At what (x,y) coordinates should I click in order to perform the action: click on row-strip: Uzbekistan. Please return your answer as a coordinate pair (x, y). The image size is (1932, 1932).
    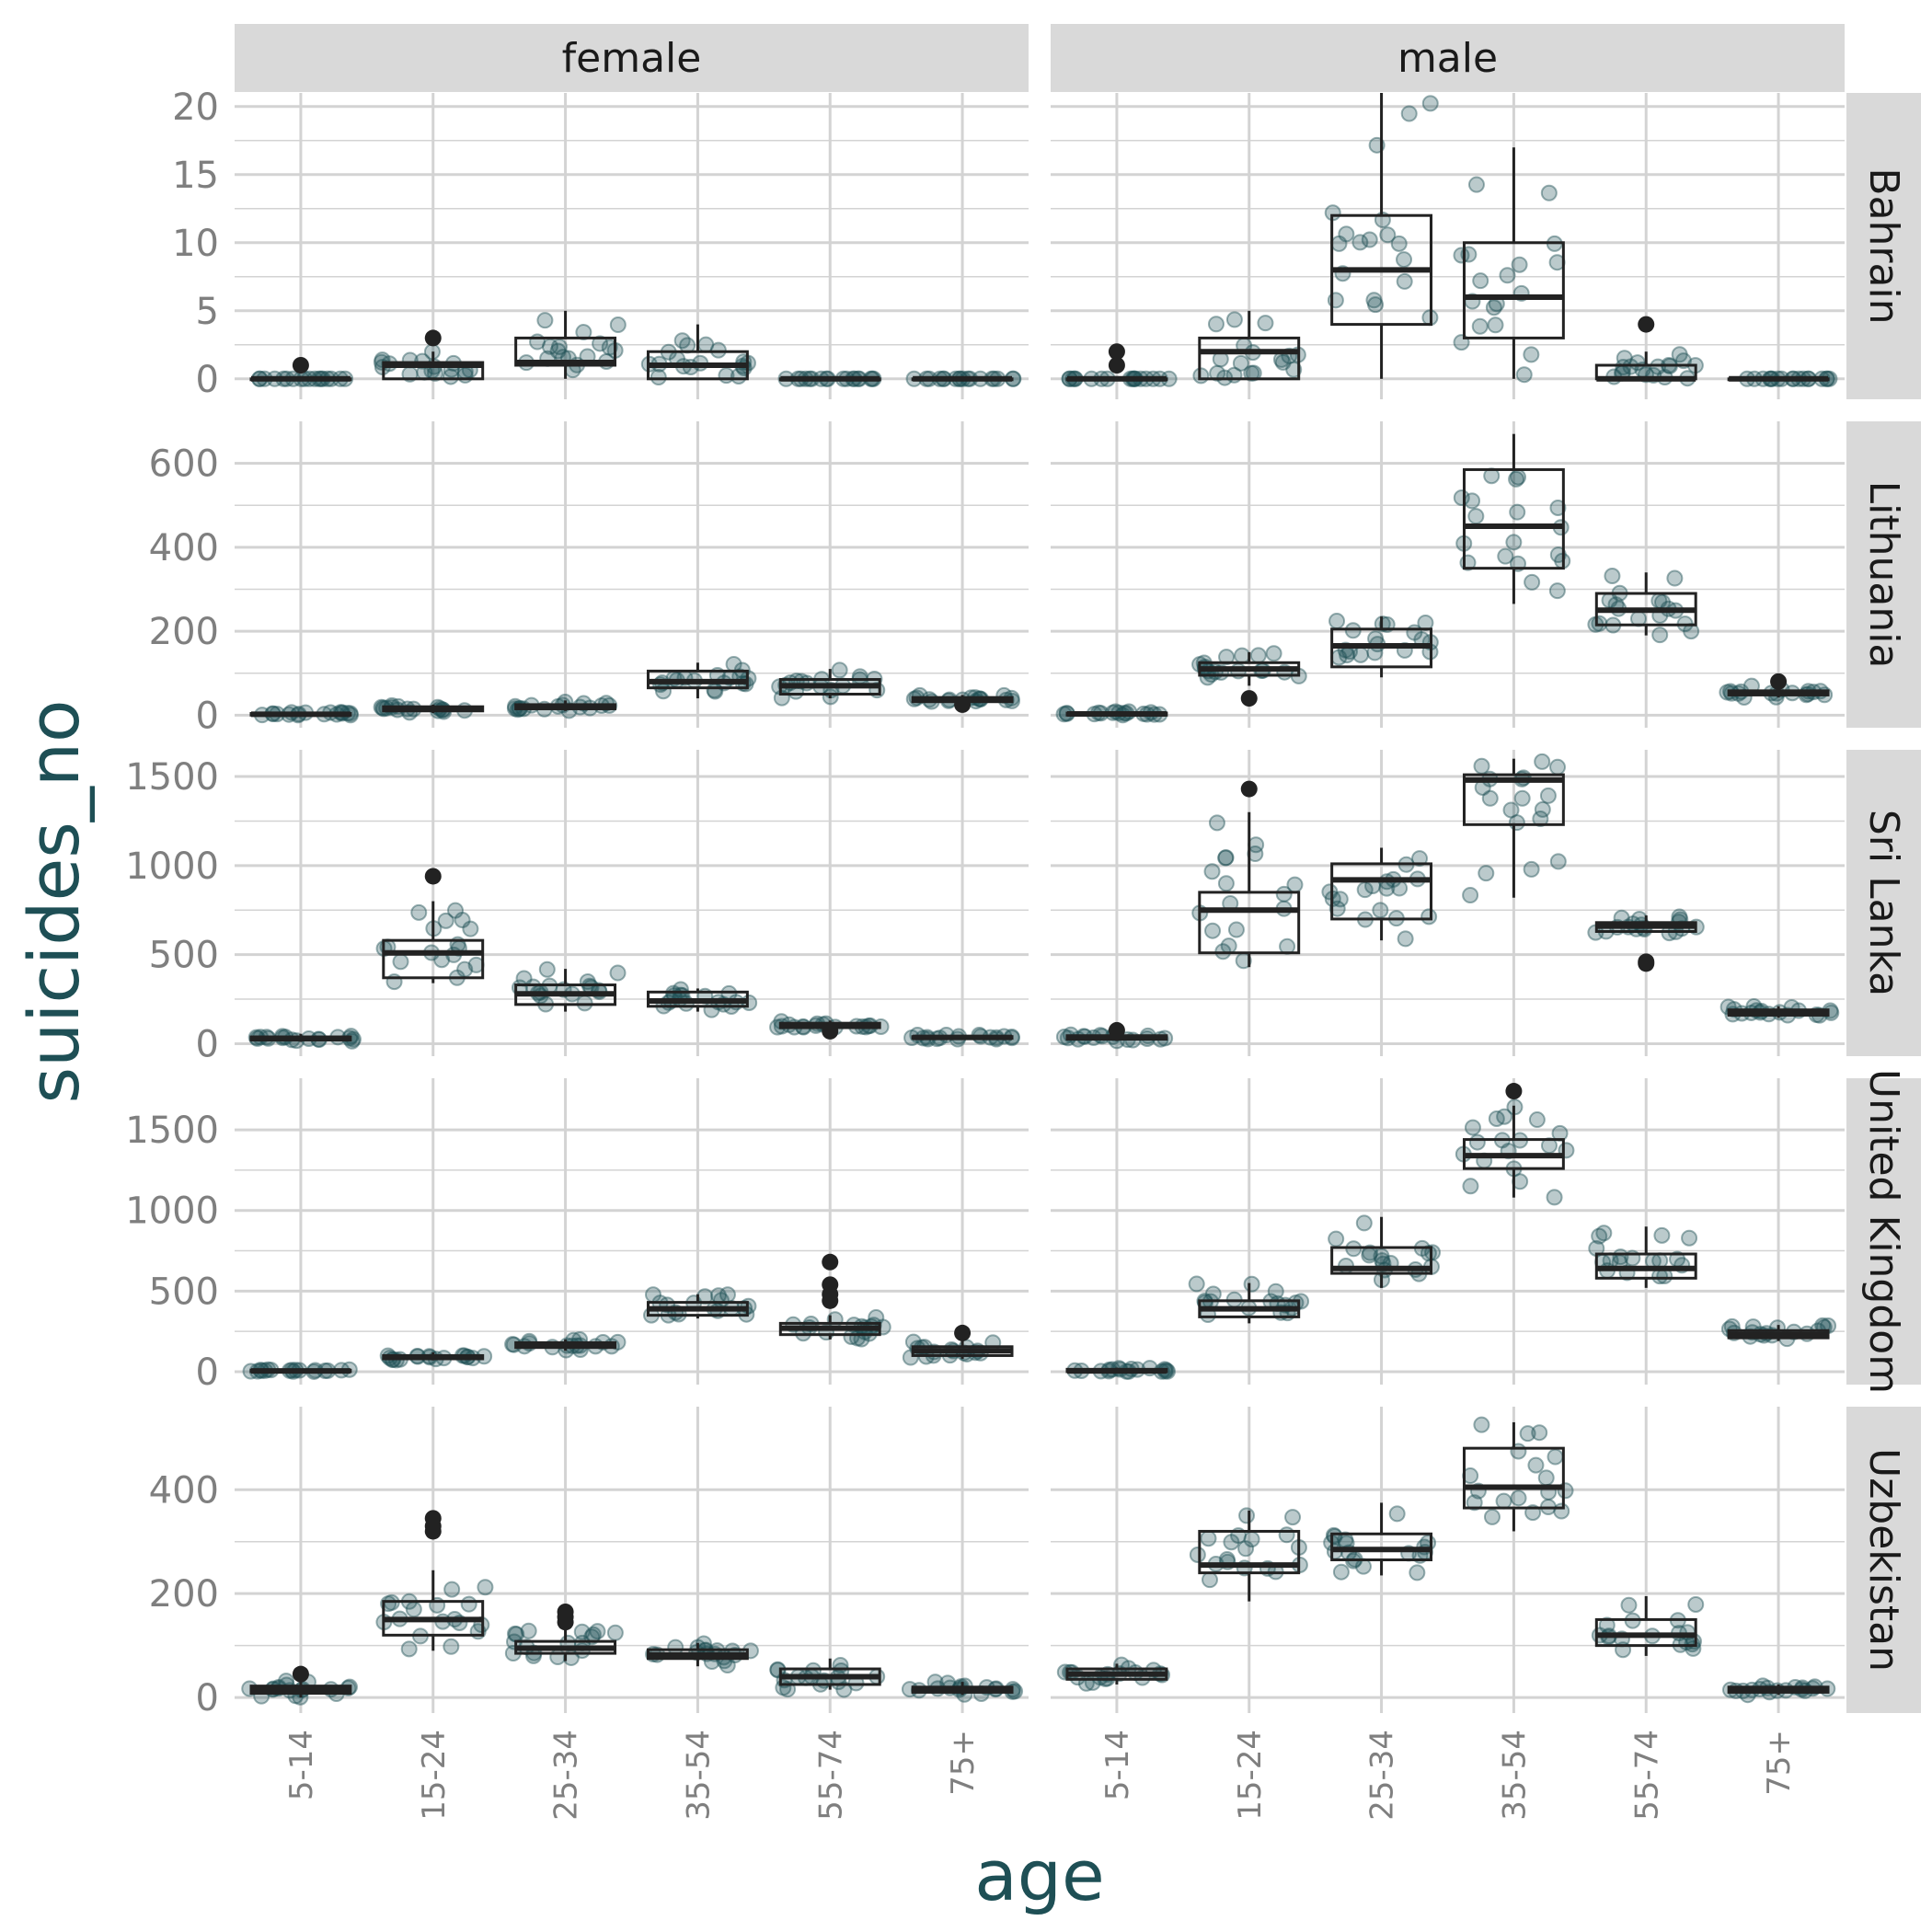
    Looking at the image, I should click on (1883, 1560).